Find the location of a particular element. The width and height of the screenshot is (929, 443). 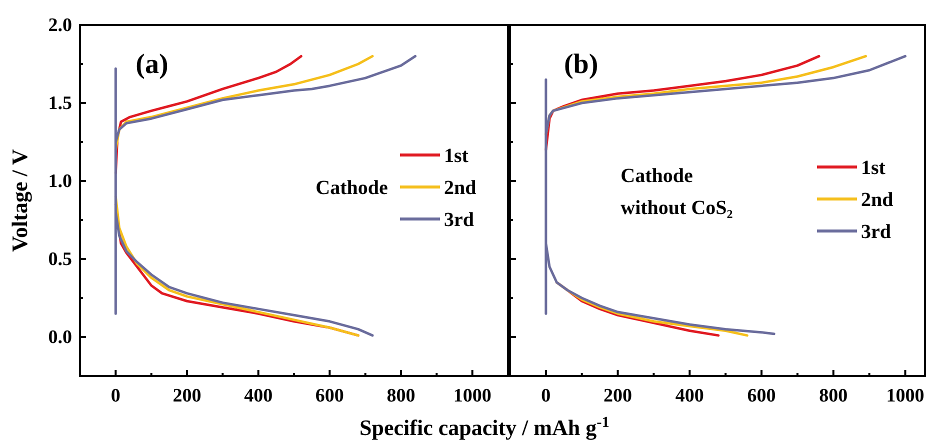

y-tick-label: 0.5 is located at coordinates (60, 259).